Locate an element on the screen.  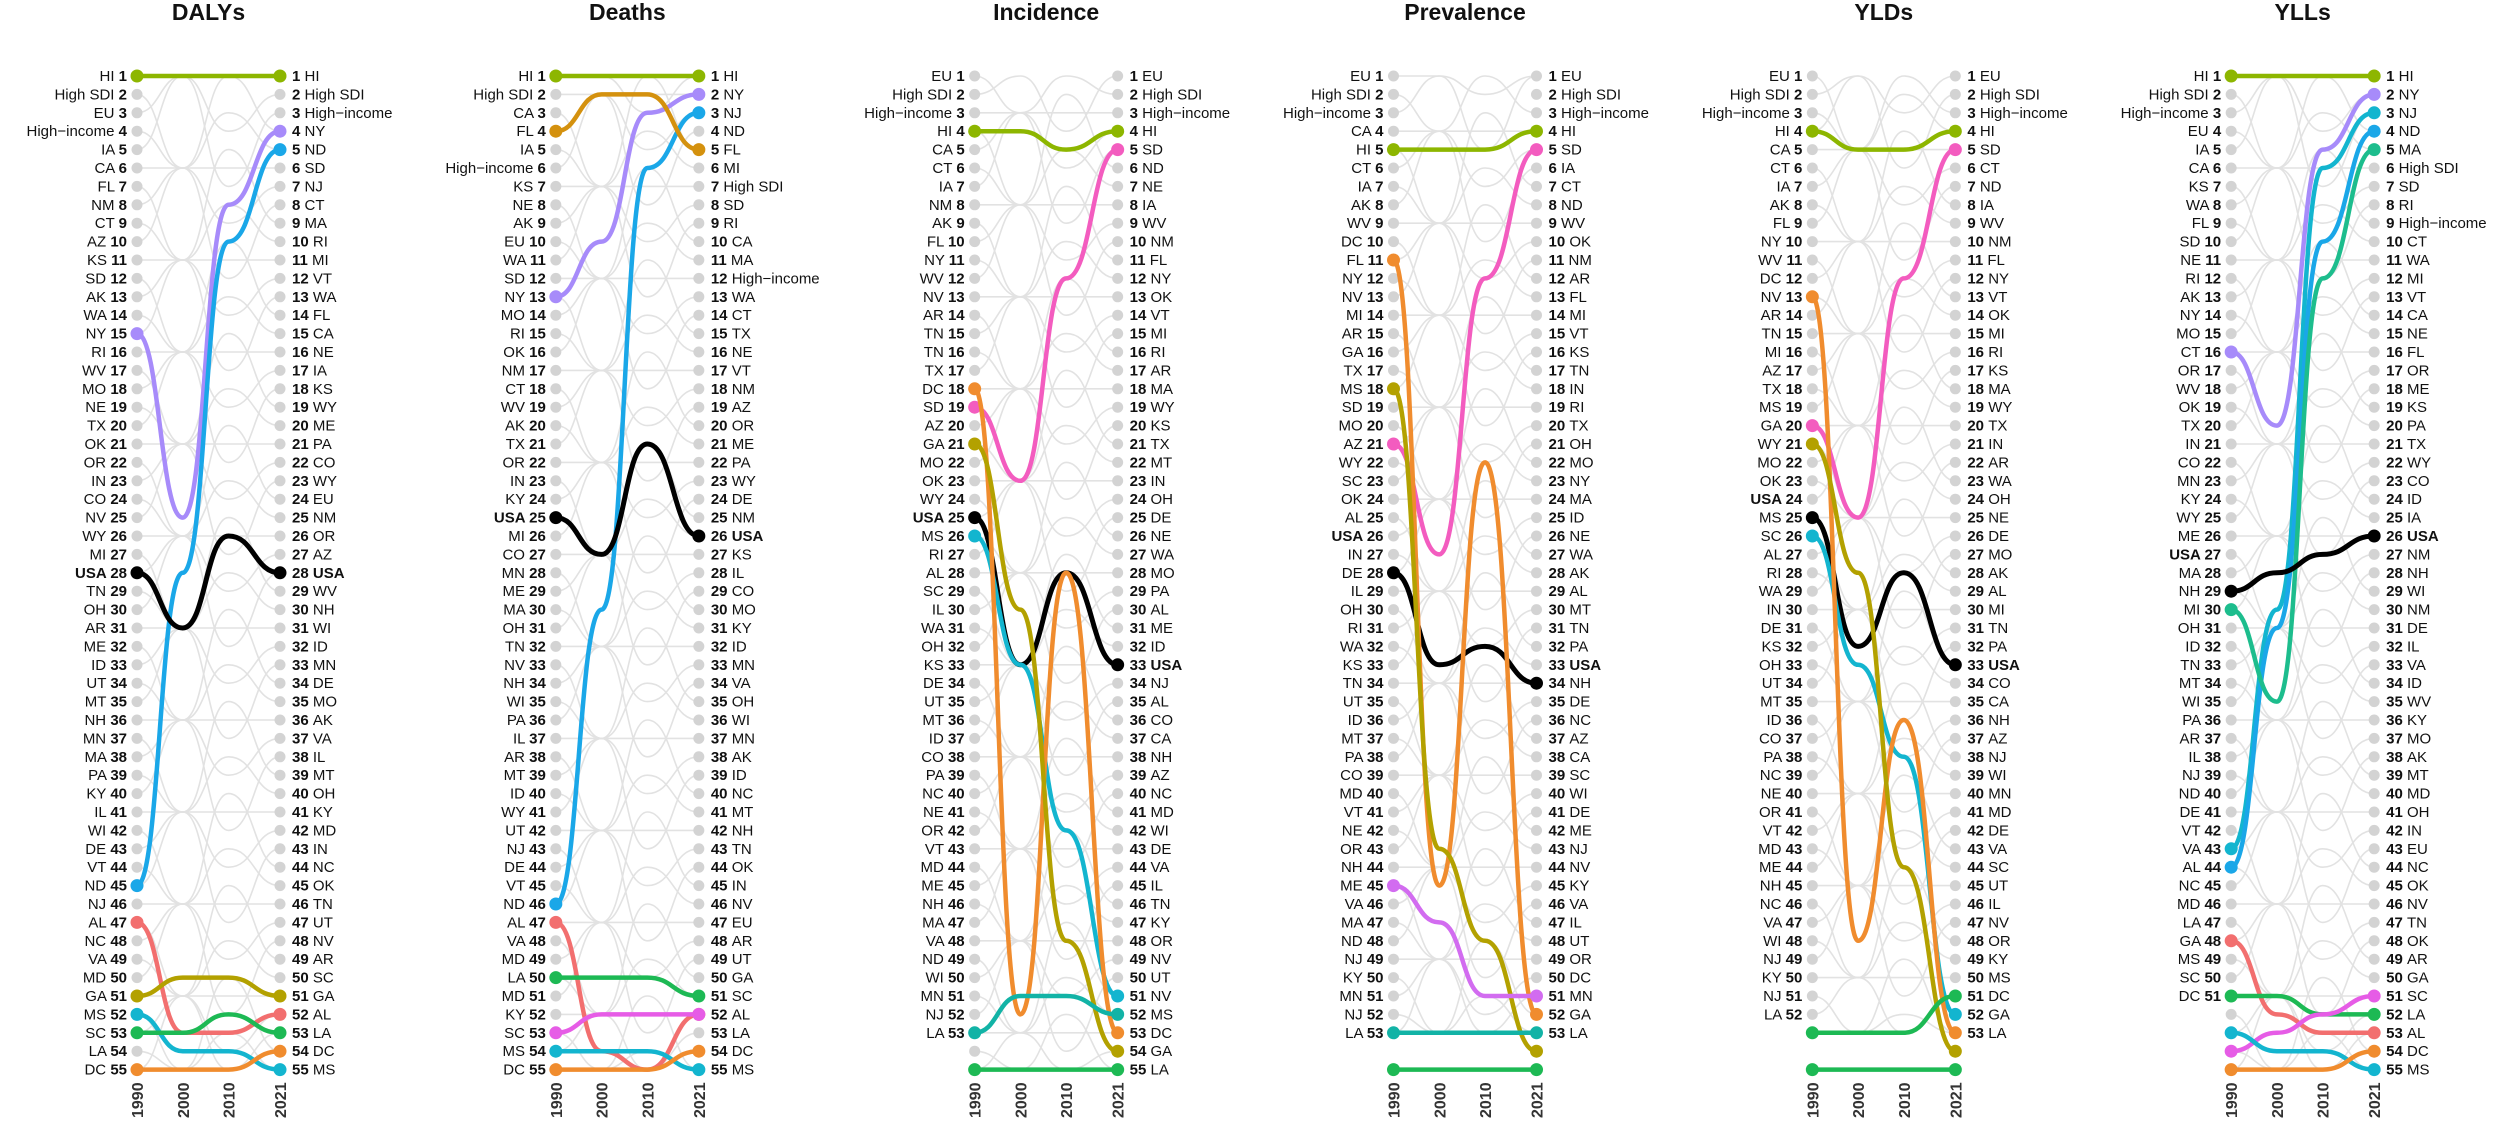
state-name: USA is located at coordinates (1349, 536).